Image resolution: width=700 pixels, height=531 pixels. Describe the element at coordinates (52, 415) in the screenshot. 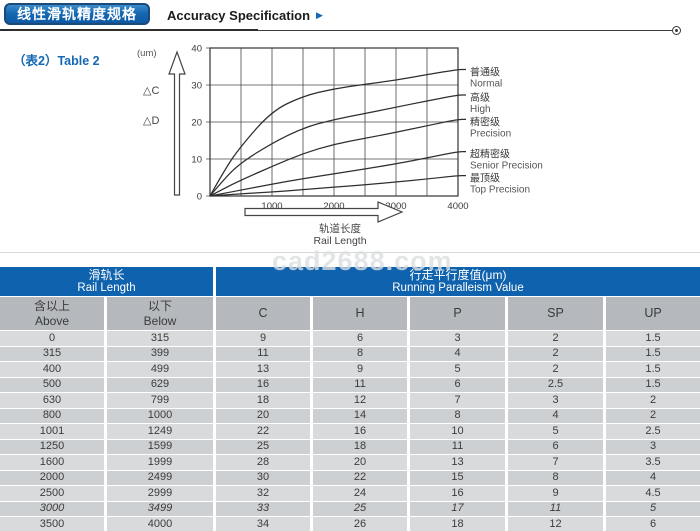

I see `table-cell: 800` at that location.